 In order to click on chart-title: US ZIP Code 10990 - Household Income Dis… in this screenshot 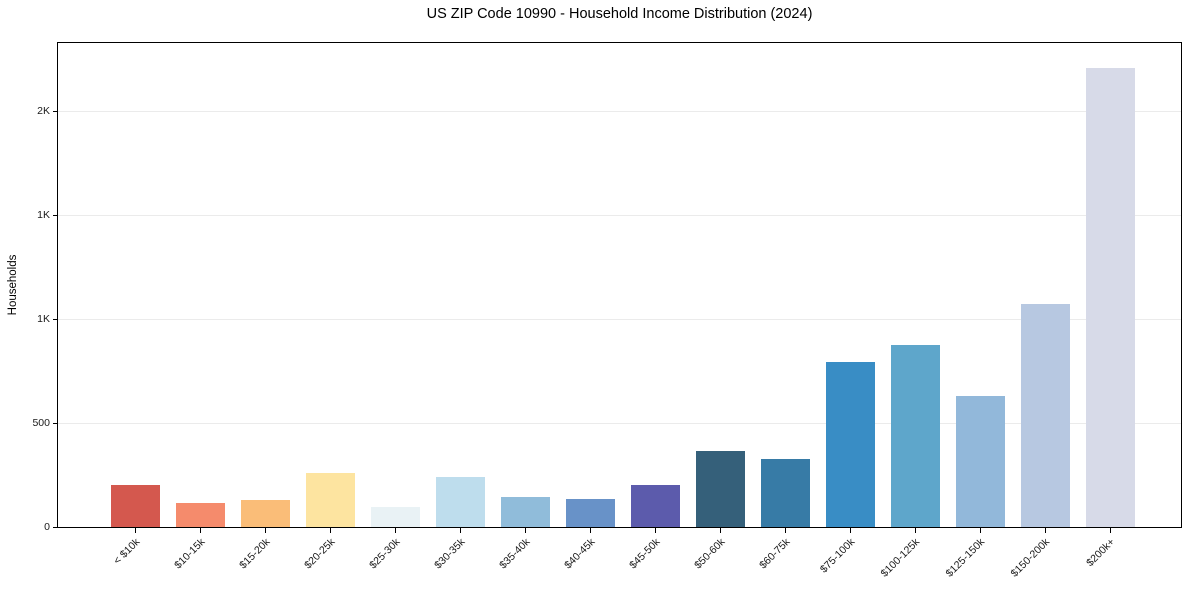, I will do `click(619, 14)`.